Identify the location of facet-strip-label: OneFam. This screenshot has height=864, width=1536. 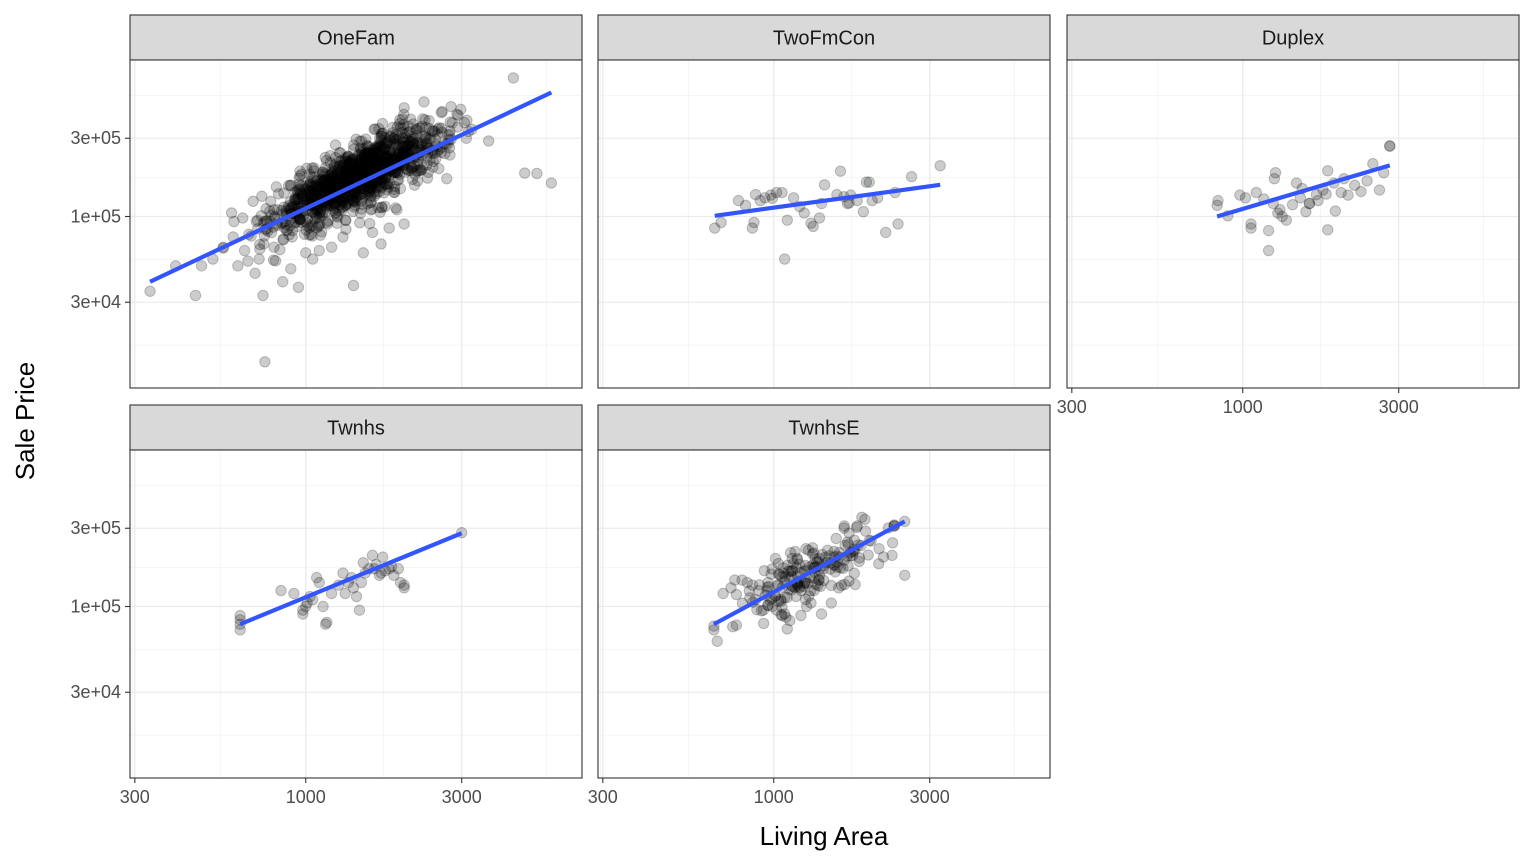
(356, 39).